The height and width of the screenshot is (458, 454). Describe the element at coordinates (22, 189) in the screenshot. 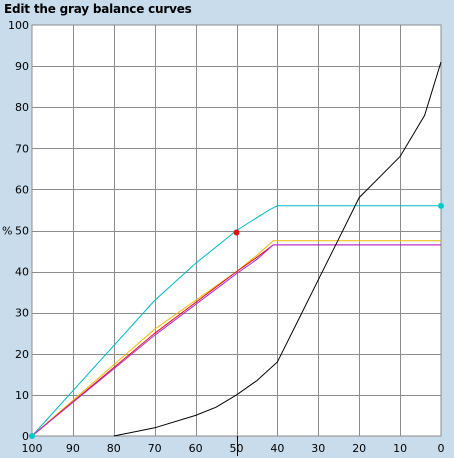

I see `y-tick-label: 60` at that location.